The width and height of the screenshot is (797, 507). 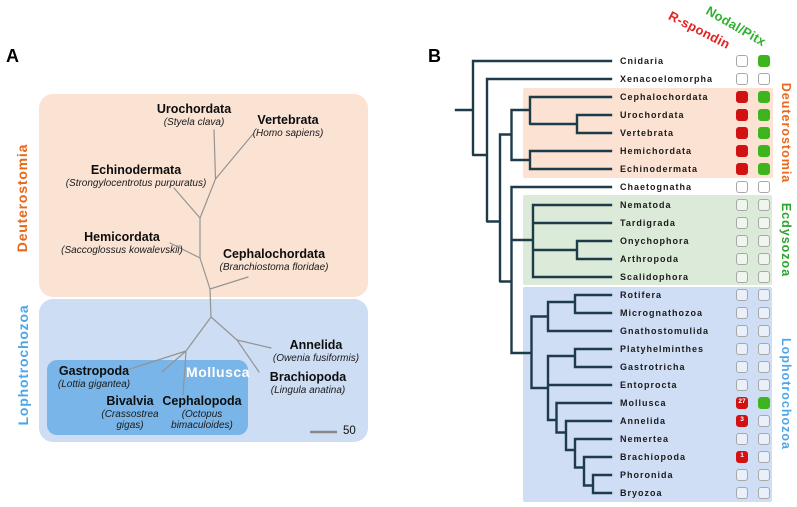 I want to click on nodal-box-hemichordata, so click(x=764, y=150).